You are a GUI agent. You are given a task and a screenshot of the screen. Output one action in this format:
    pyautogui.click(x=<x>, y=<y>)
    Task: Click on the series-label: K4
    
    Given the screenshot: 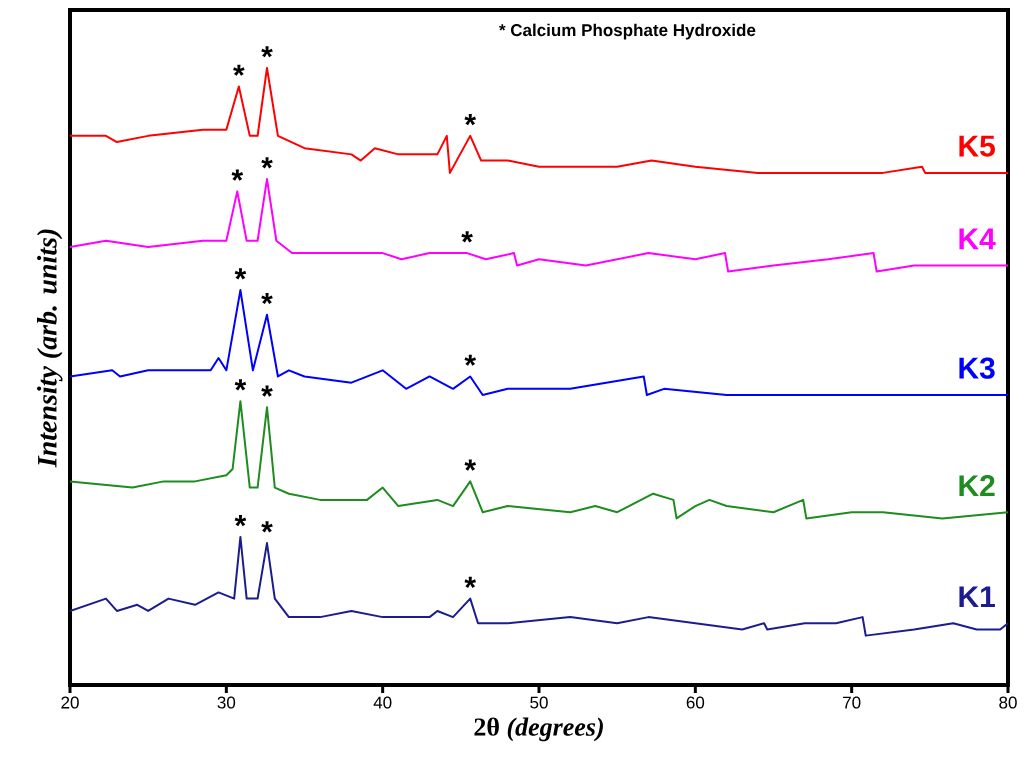 What is the action you would take?
    pyautogui.click(x=977, y=239)
    